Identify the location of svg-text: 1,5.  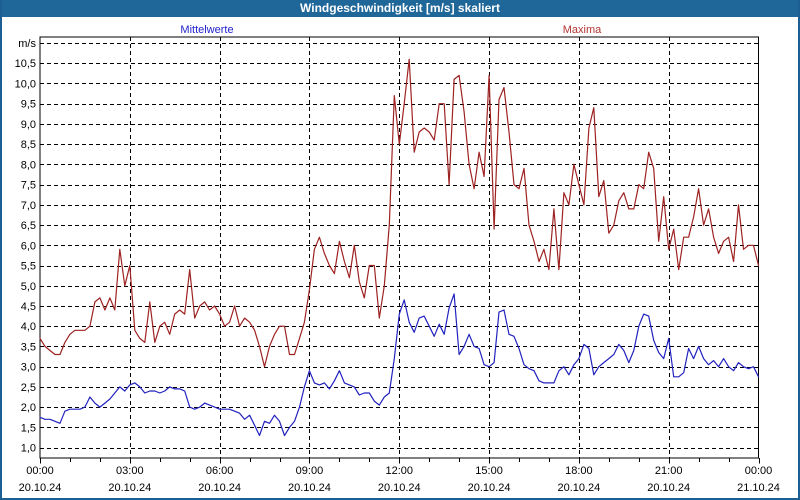
(28, 428).